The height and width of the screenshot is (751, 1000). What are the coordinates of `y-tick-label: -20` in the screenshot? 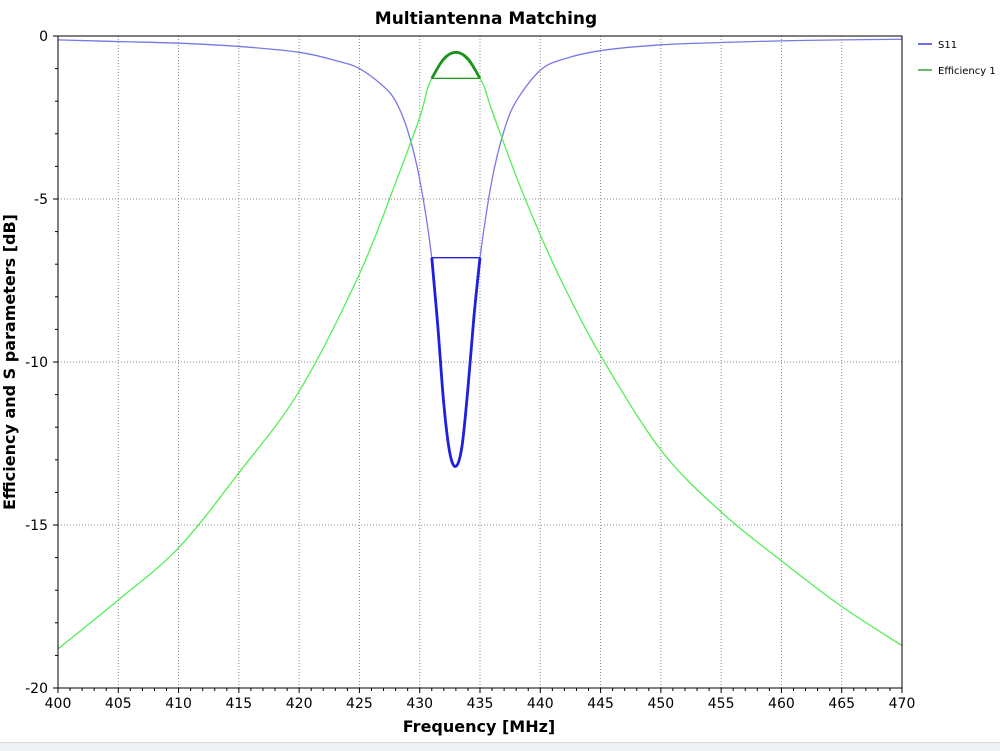 It's located at (36, 689).